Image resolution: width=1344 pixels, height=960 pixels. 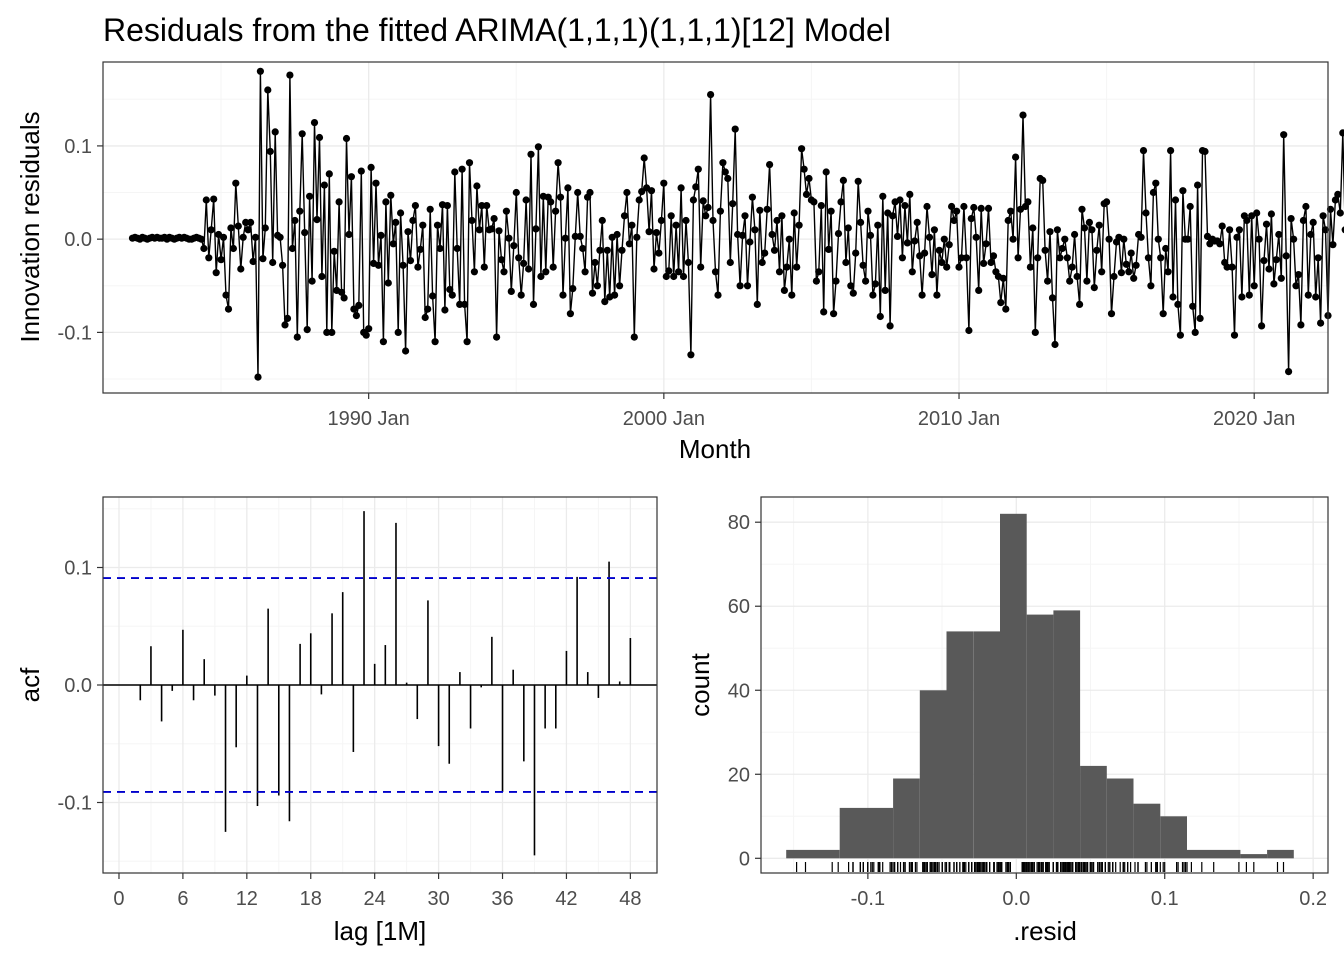 What do you see at coordinates (1040, 692) in the screenshot?
I see `histogram-marks` at bounding box center [1040, 692].